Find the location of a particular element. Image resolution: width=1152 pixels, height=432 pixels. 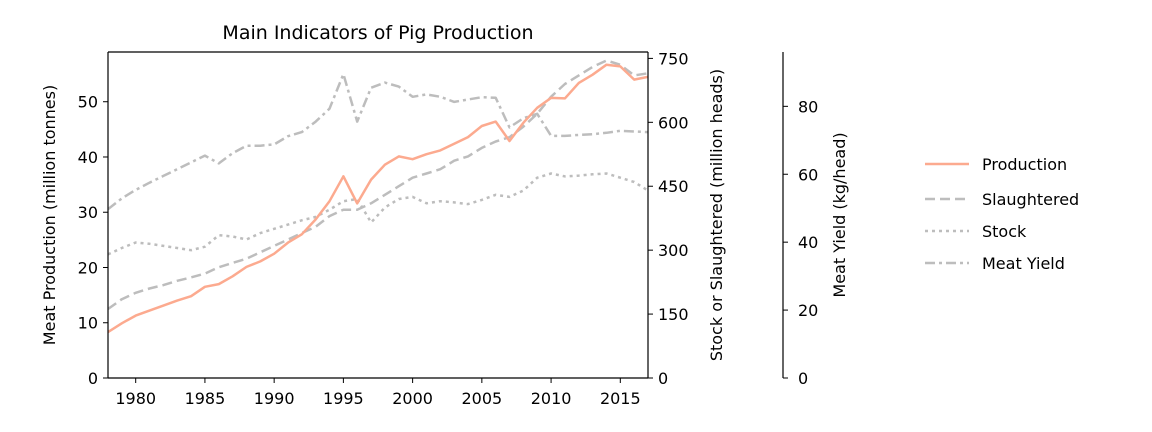

y-right1-tick-label: 150 is located at coordinates (673, 314).